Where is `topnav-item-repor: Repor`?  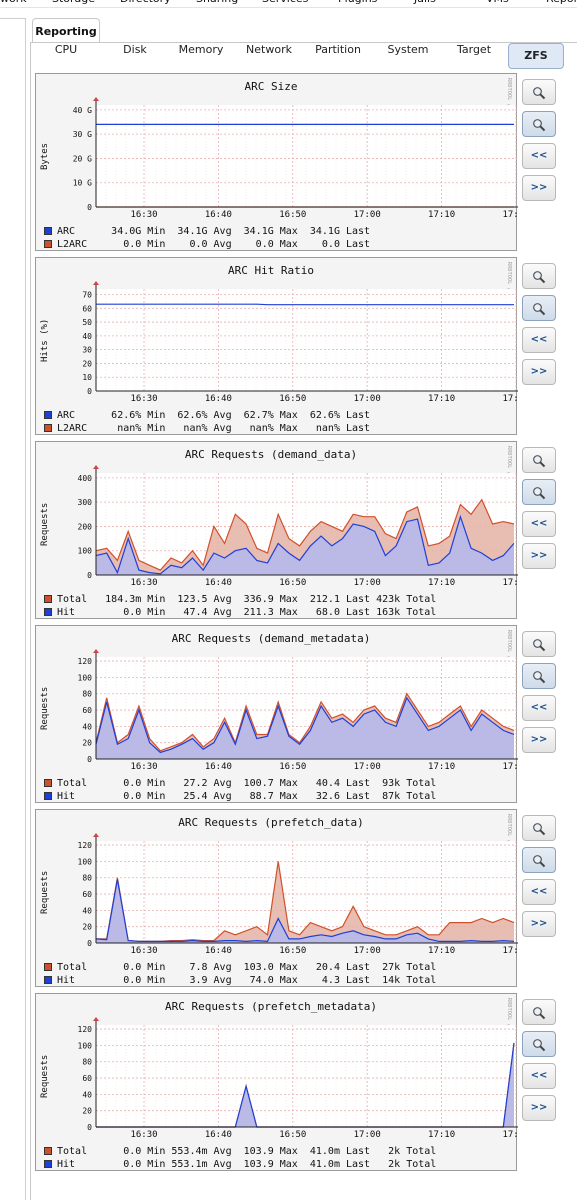
topnav-item-repor: Repor is located at coordinates (561, 2).